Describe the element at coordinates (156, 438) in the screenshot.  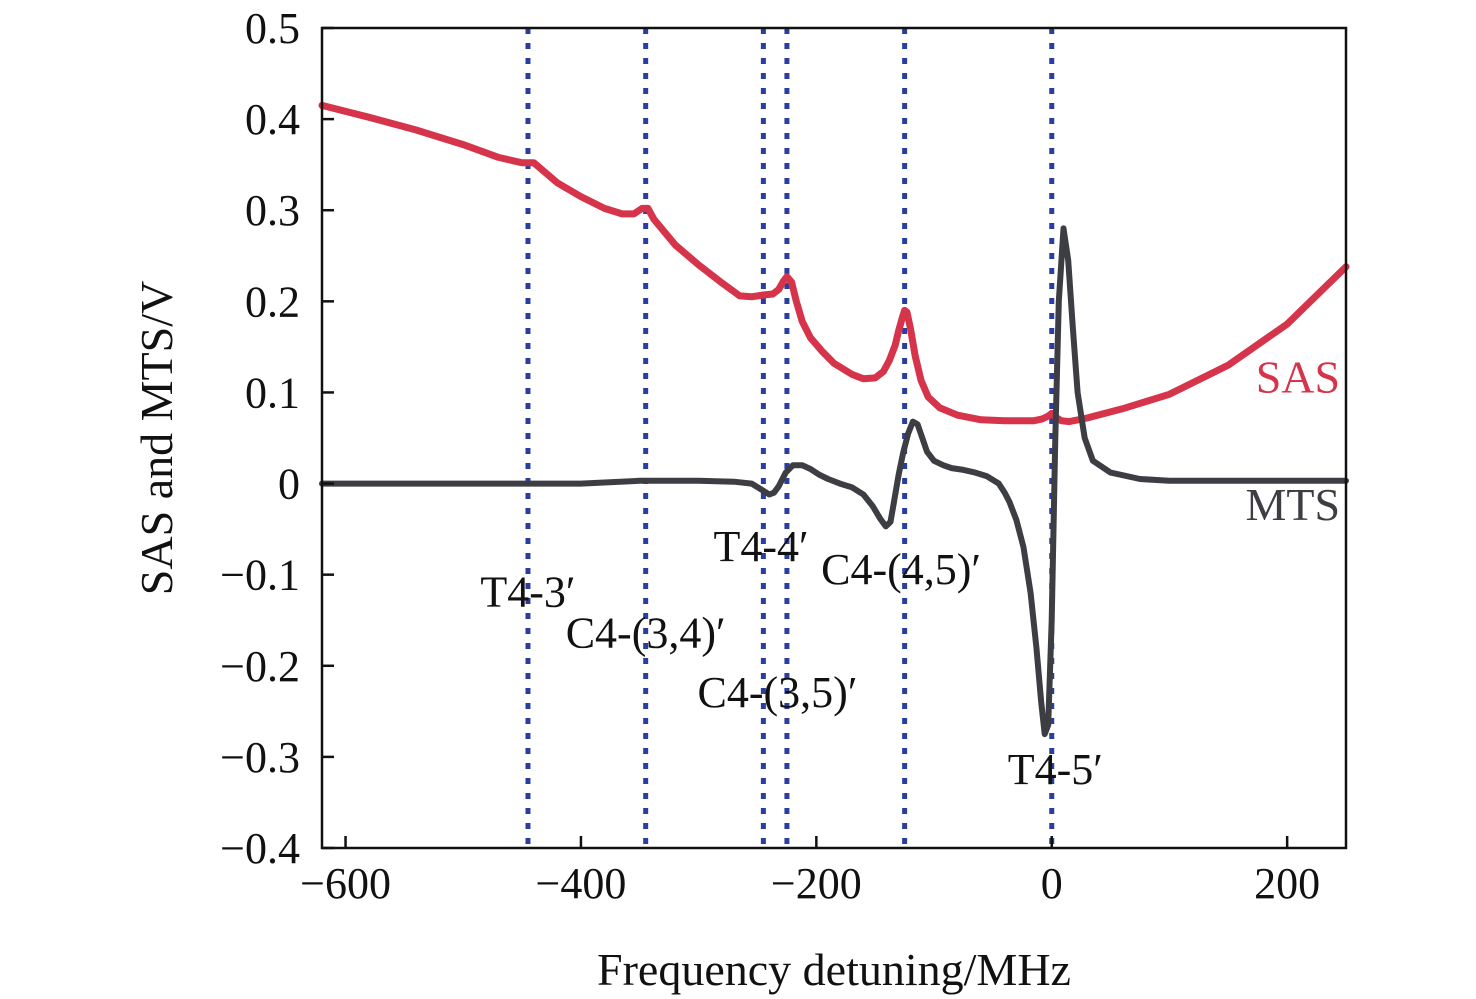
I see `y-axis-title: SAS and MTS/V` at that location.